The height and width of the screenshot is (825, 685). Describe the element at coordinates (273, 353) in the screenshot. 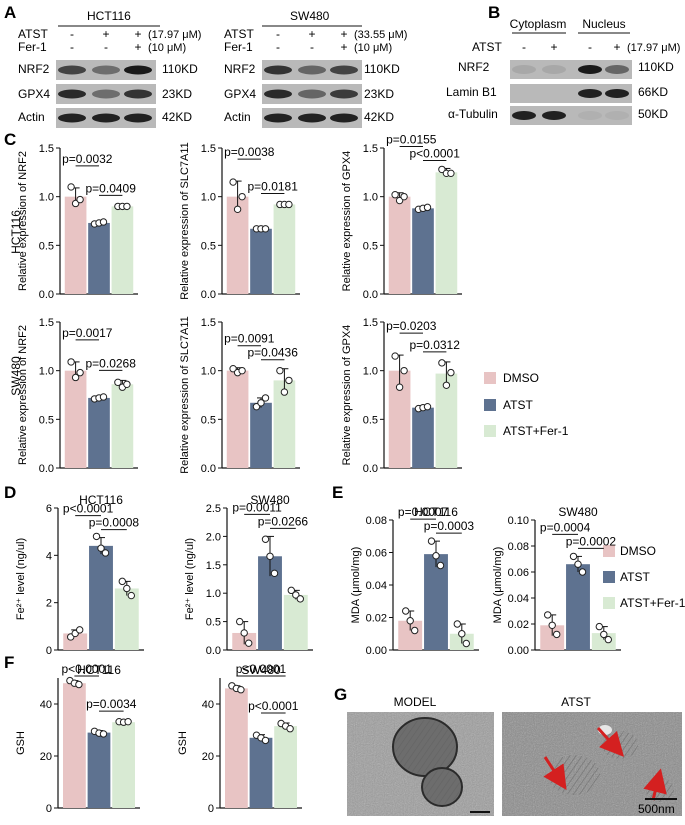

I see `p-value-label: p=0.0436` at that location.